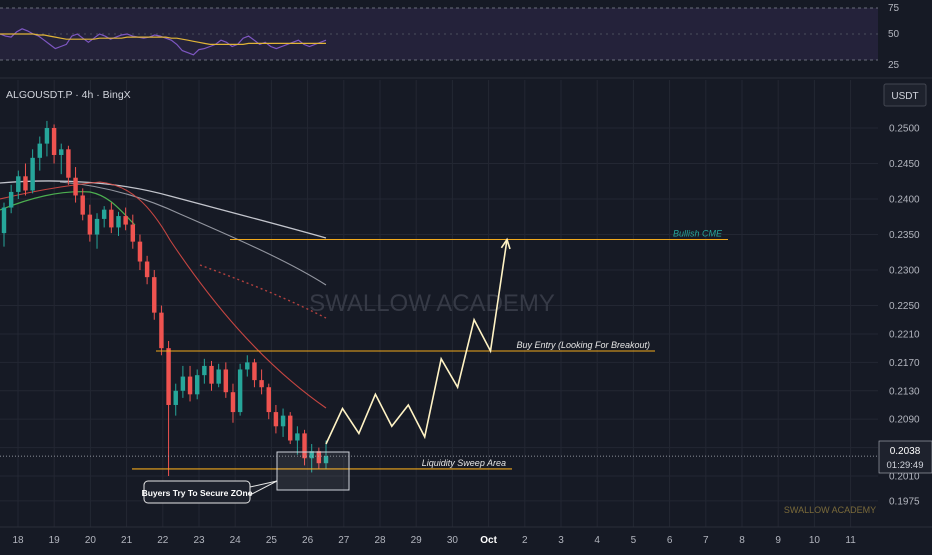 This screenshot has height=555, width=932. Describe the element at coordinates (778, 540) in the screenshot. I see `time-tick-label: 9` at that location.